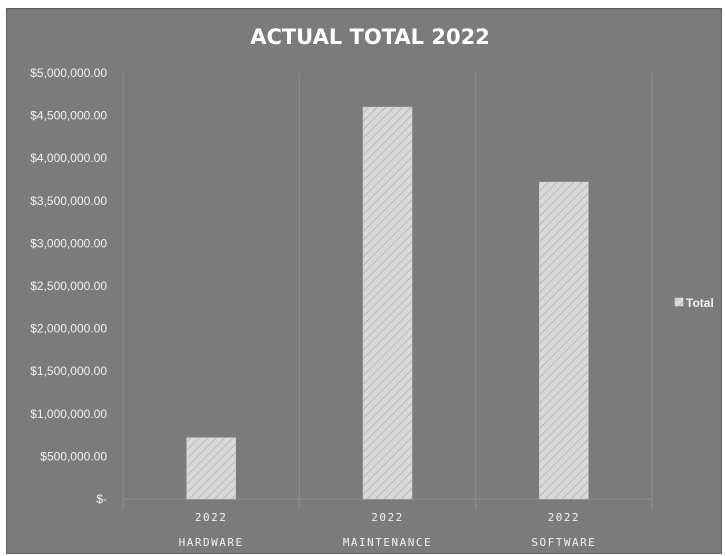  I want to click on y-tick-label: $1,000,000.00, so click(68, 414).